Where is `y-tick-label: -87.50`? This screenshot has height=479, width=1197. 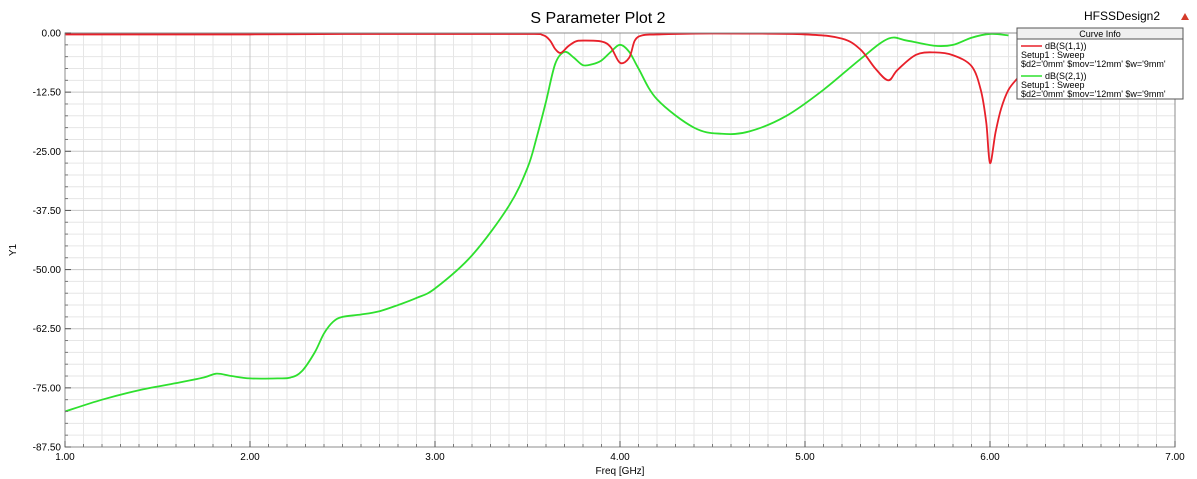 y-tick-label: -87.50 is located at coordinates (47, 448).